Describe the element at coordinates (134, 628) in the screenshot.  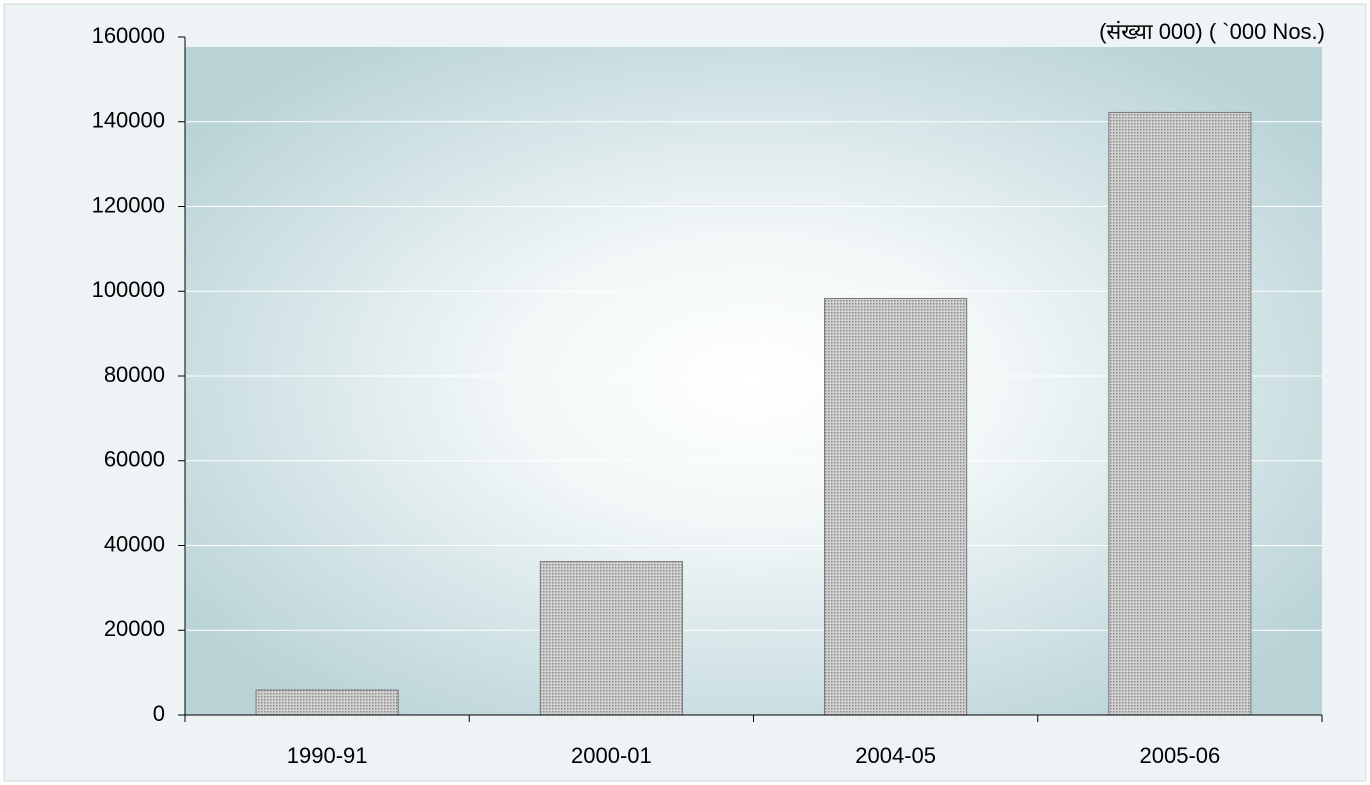
I see `y-tick-label: 20000` at that location.